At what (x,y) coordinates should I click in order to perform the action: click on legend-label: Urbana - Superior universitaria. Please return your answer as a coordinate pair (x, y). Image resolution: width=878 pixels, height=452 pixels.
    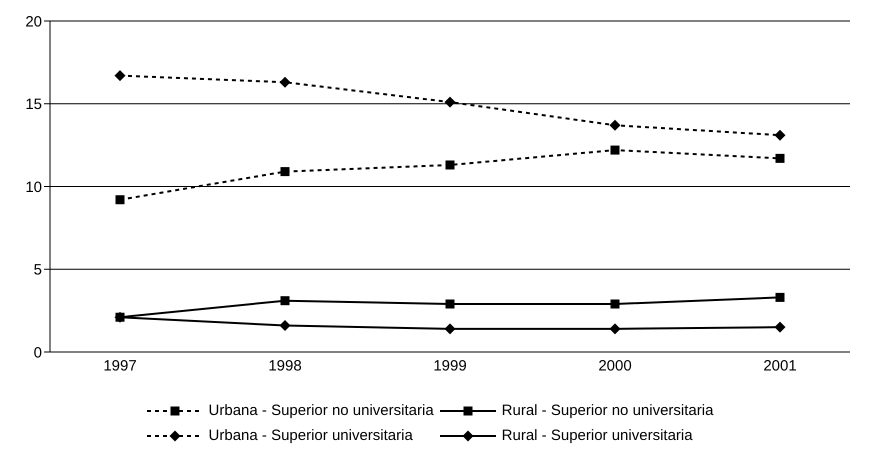
    Looking at the image, I should click on (310, 435).